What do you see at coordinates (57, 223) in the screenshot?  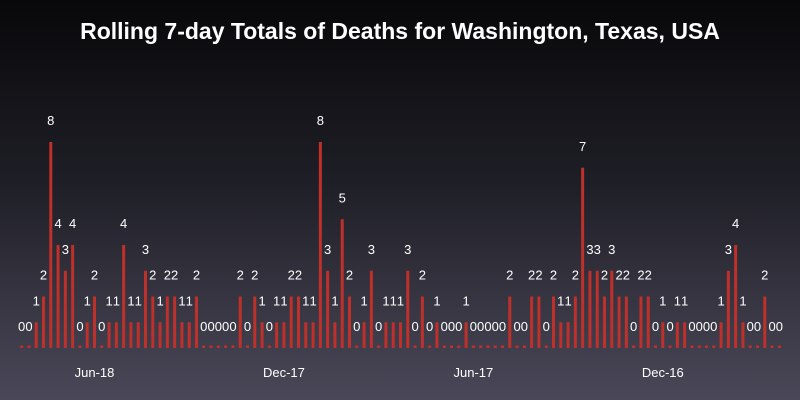 I see `data-label: 4` at bounding box center [57, 223].